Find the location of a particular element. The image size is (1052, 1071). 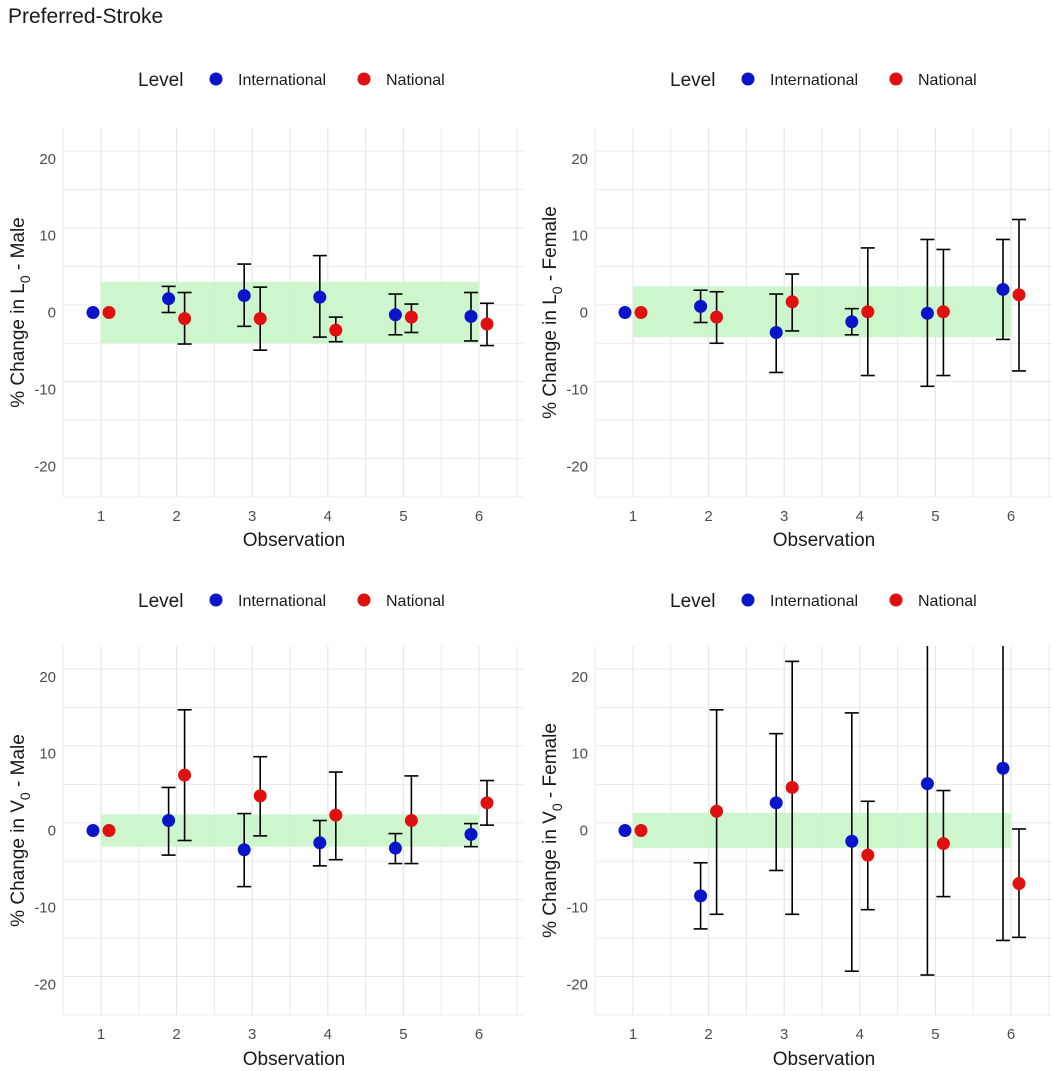

series-national is located at coordinates (867, 799).